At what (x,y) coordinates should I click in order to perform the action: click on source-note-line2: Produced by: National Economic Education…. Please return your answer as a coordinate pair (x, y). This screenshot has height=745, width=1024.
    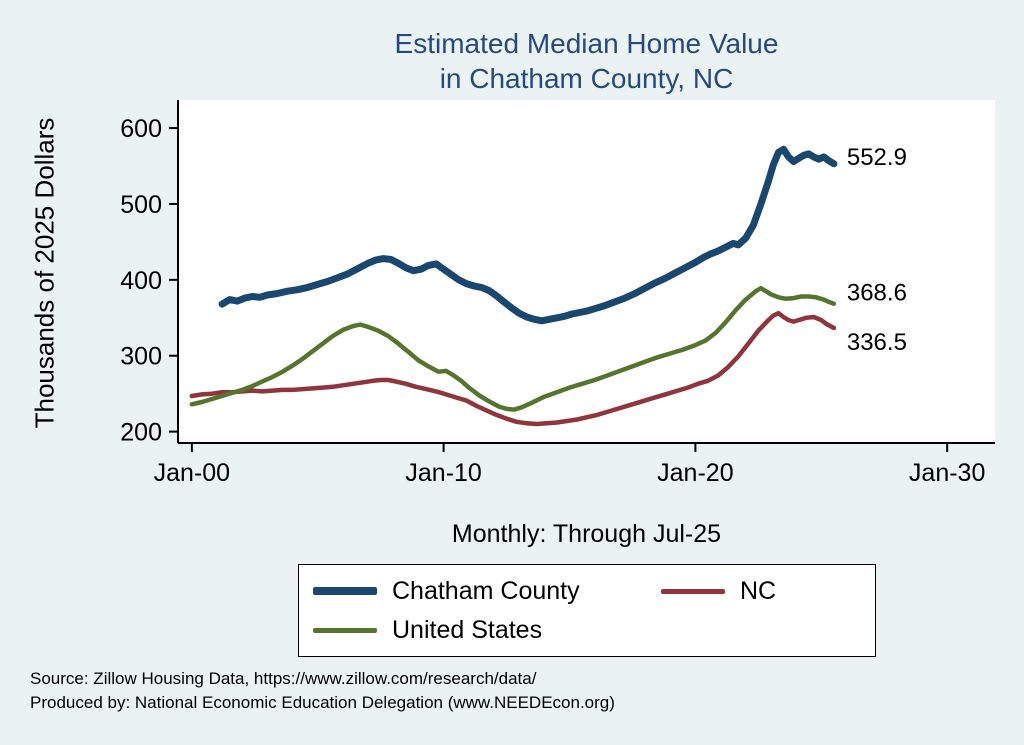
    Looking at the image, I should click on (322, 702).